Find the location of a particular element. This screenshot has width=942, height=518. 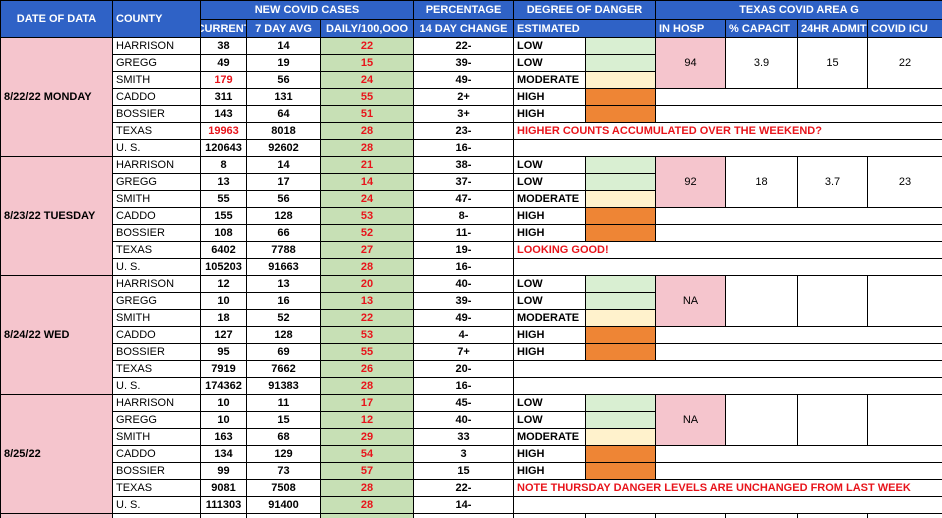

daily-cell: 20 is located at coordinates (367, 284).